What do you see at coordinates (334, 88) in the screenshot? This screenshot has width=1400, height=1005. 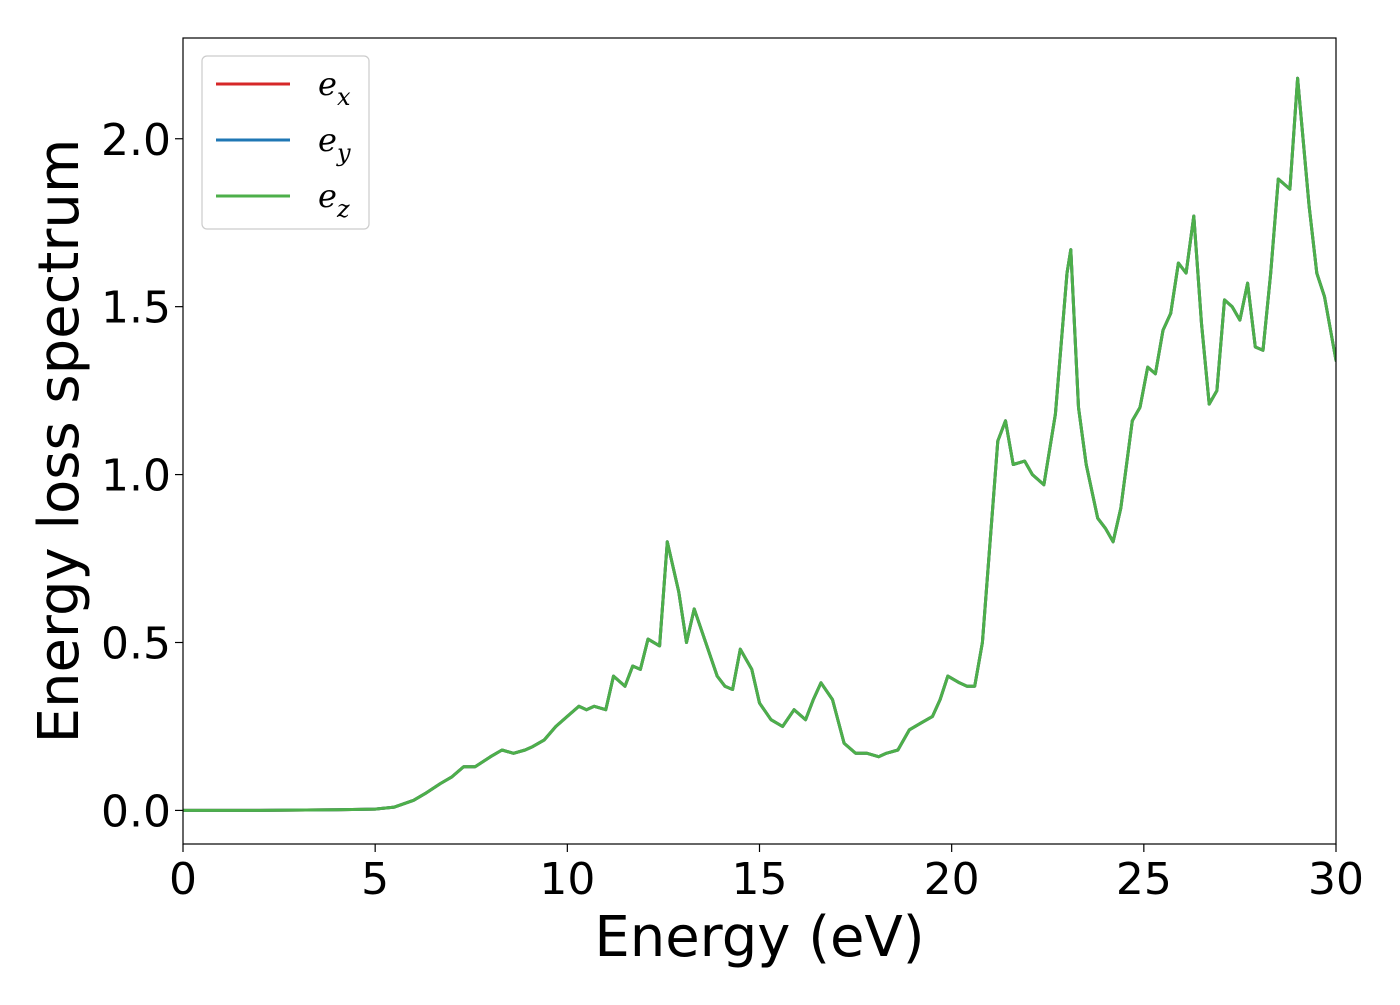 I see `legend-label-x: ex` at bounding box center [334, 88].